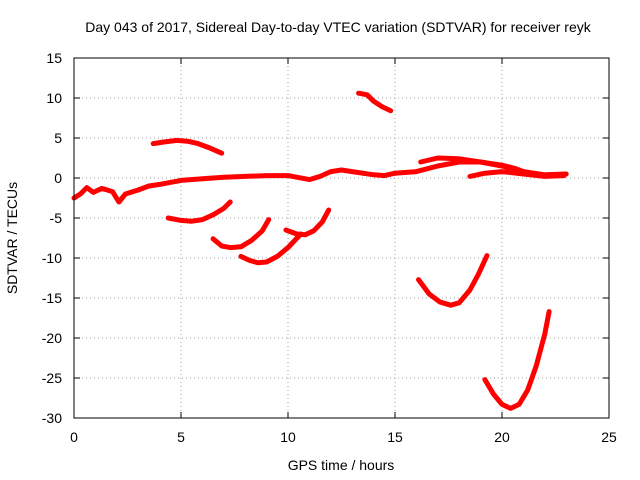 The height and width of the screenshot is (480, 640). Describe the element at coordinates (395, 437) in the screenshot. I see `x-tick-label: 15` at that location.